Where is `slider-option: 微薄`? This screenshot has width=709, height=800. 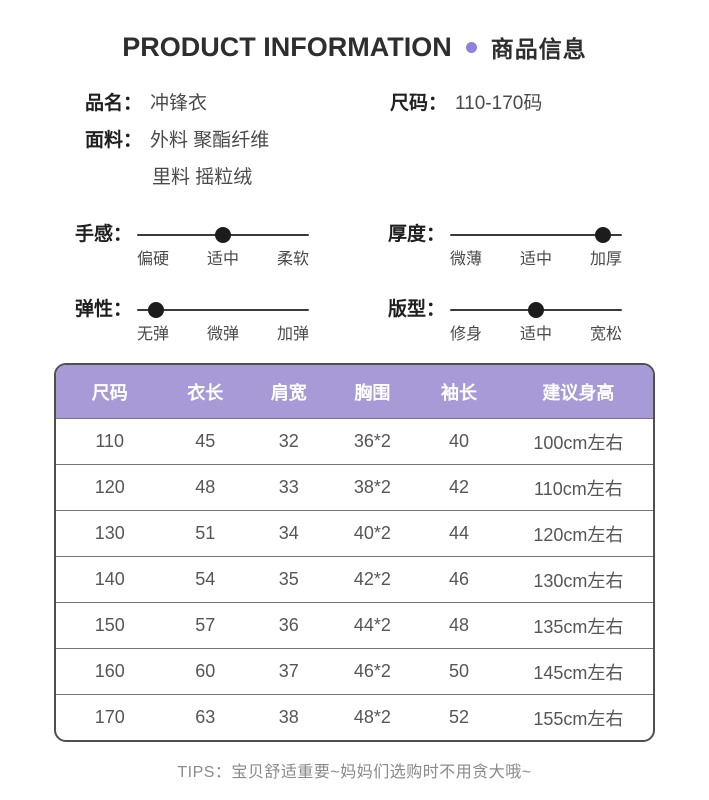
slider-option: 微薄 is located at coordinates (466, 259).